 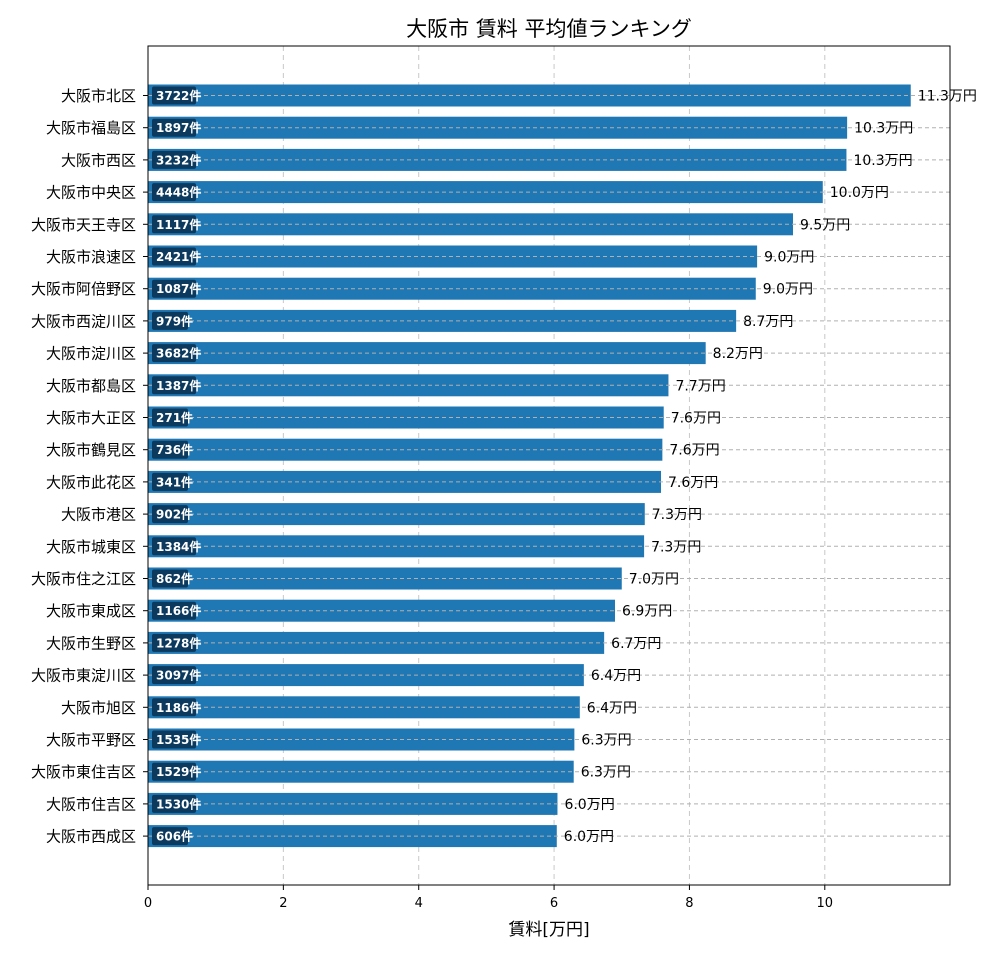 I want to click on value-label: 6.9万円, so click(x=647, y=612).